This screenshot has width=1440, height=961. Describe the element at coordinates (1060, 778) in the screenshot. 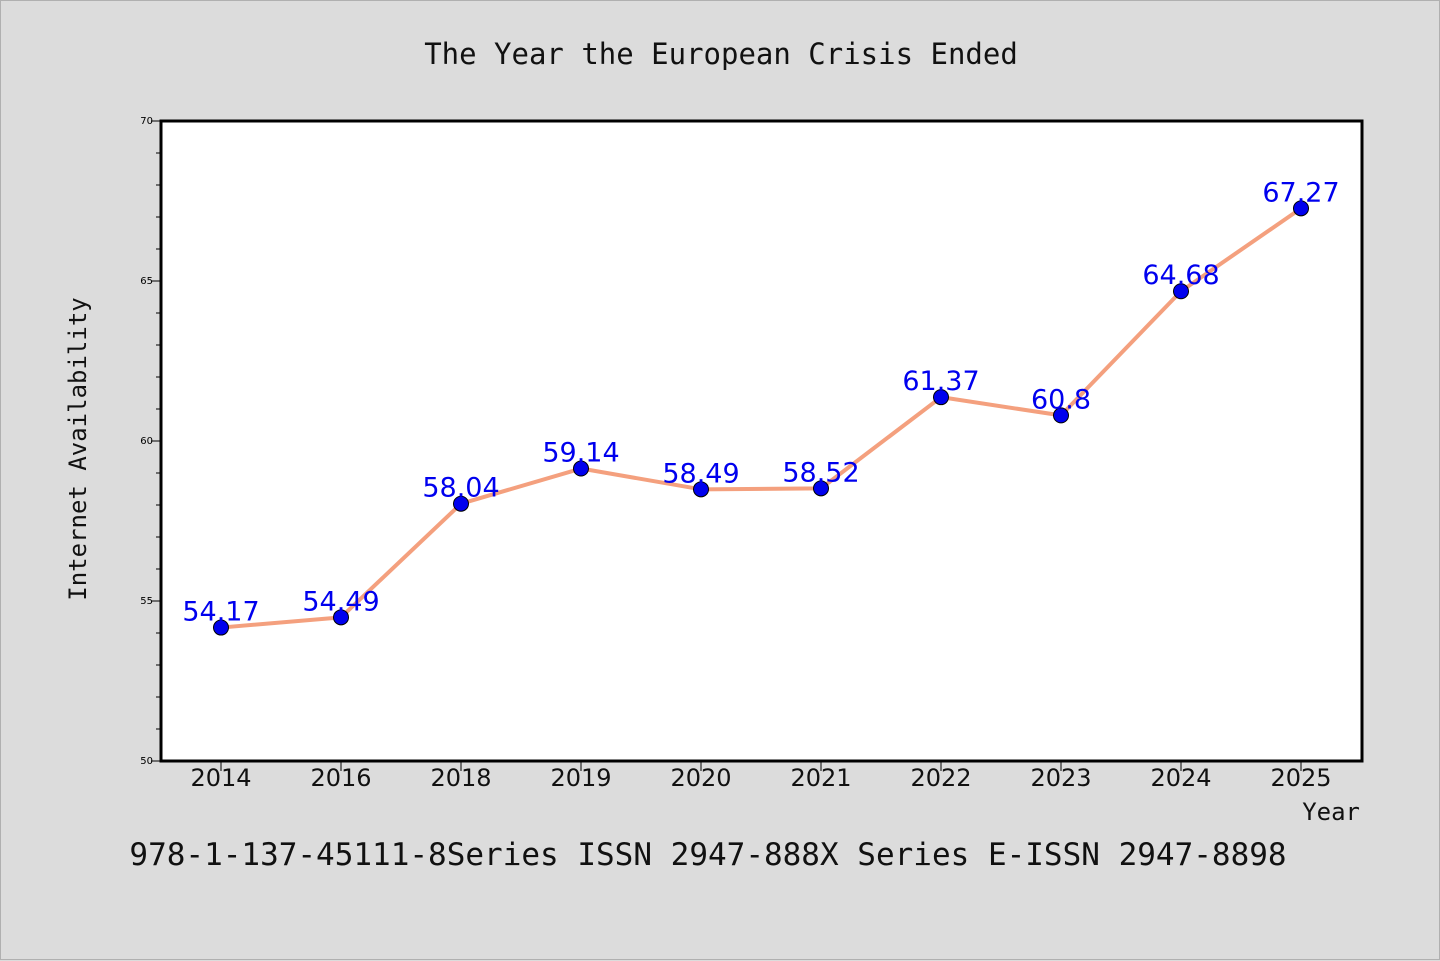

I see `x-tick-label: 2023` at that location.